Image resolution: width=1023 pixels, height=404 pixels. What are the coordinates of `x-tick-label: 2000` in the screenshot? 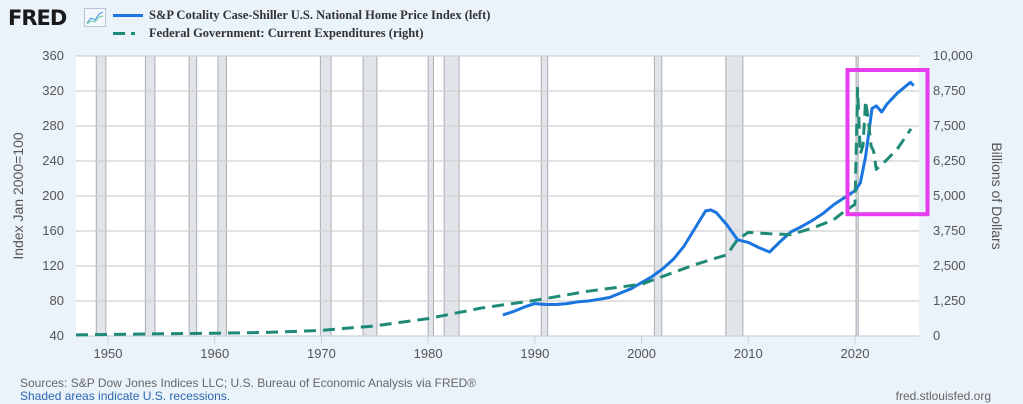 It's located at (641, 353).